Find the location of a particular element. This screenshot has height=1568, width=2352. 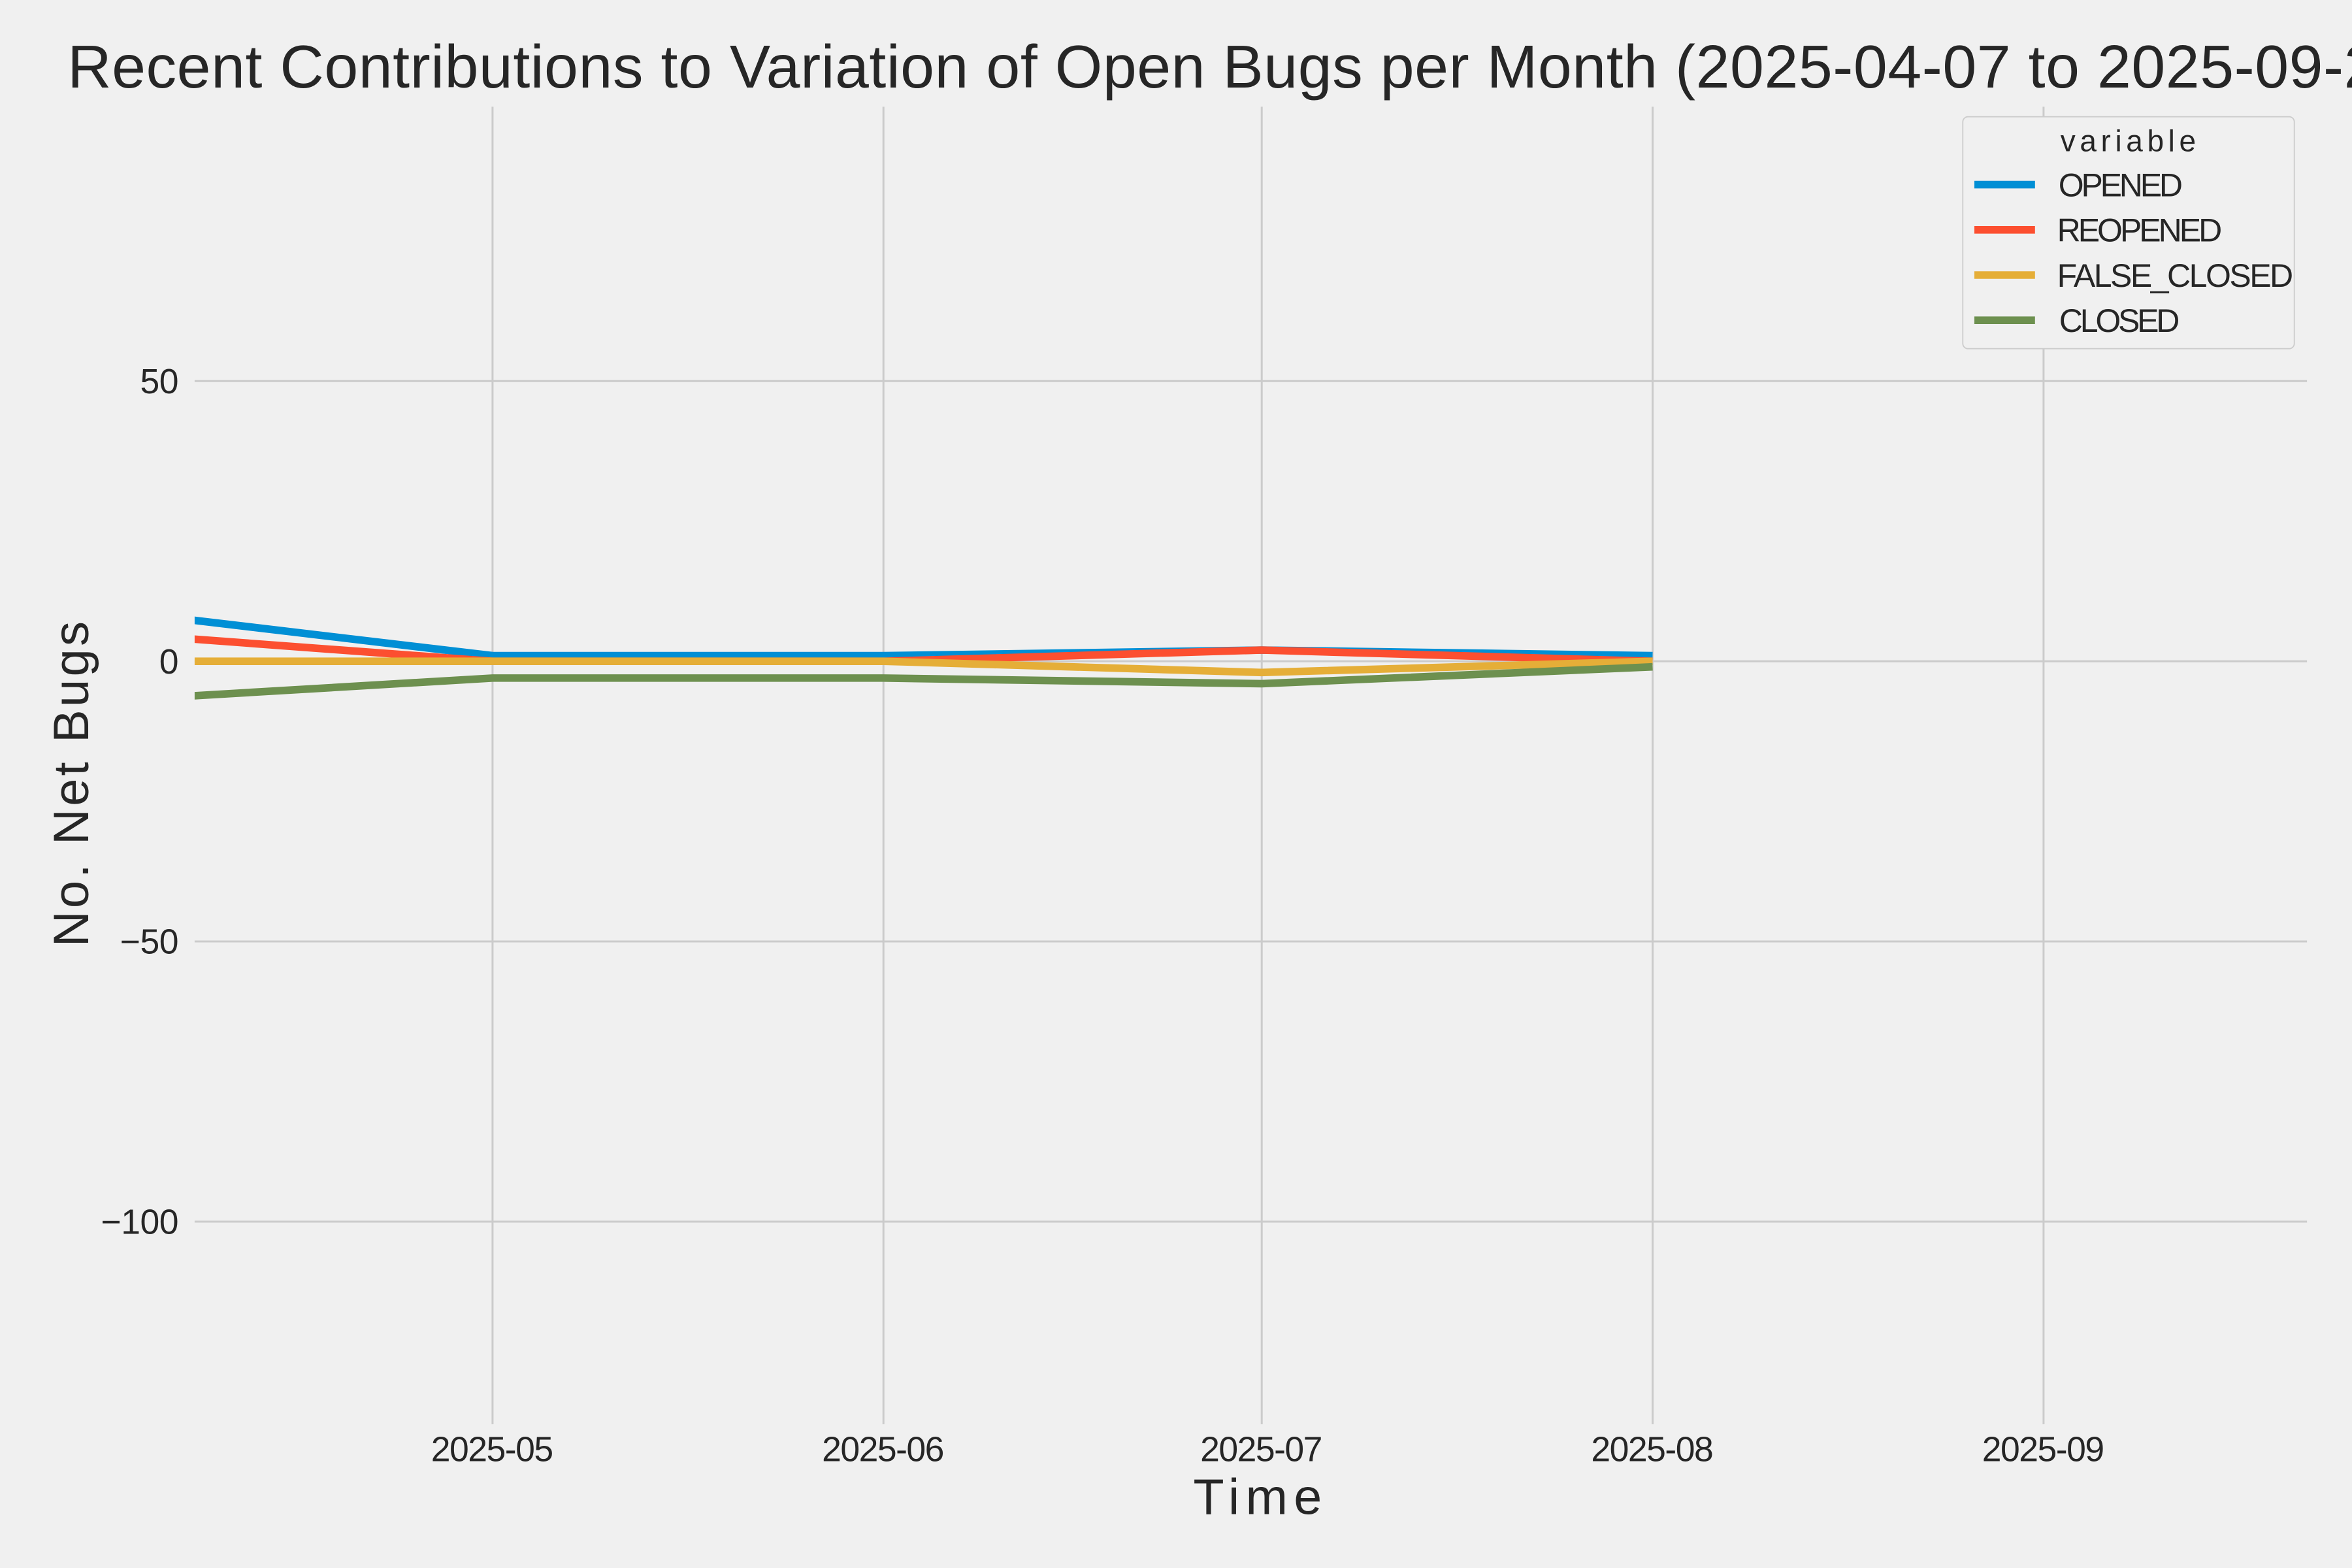

svg-text: REOPENED is located at coordinates (2139, 230).